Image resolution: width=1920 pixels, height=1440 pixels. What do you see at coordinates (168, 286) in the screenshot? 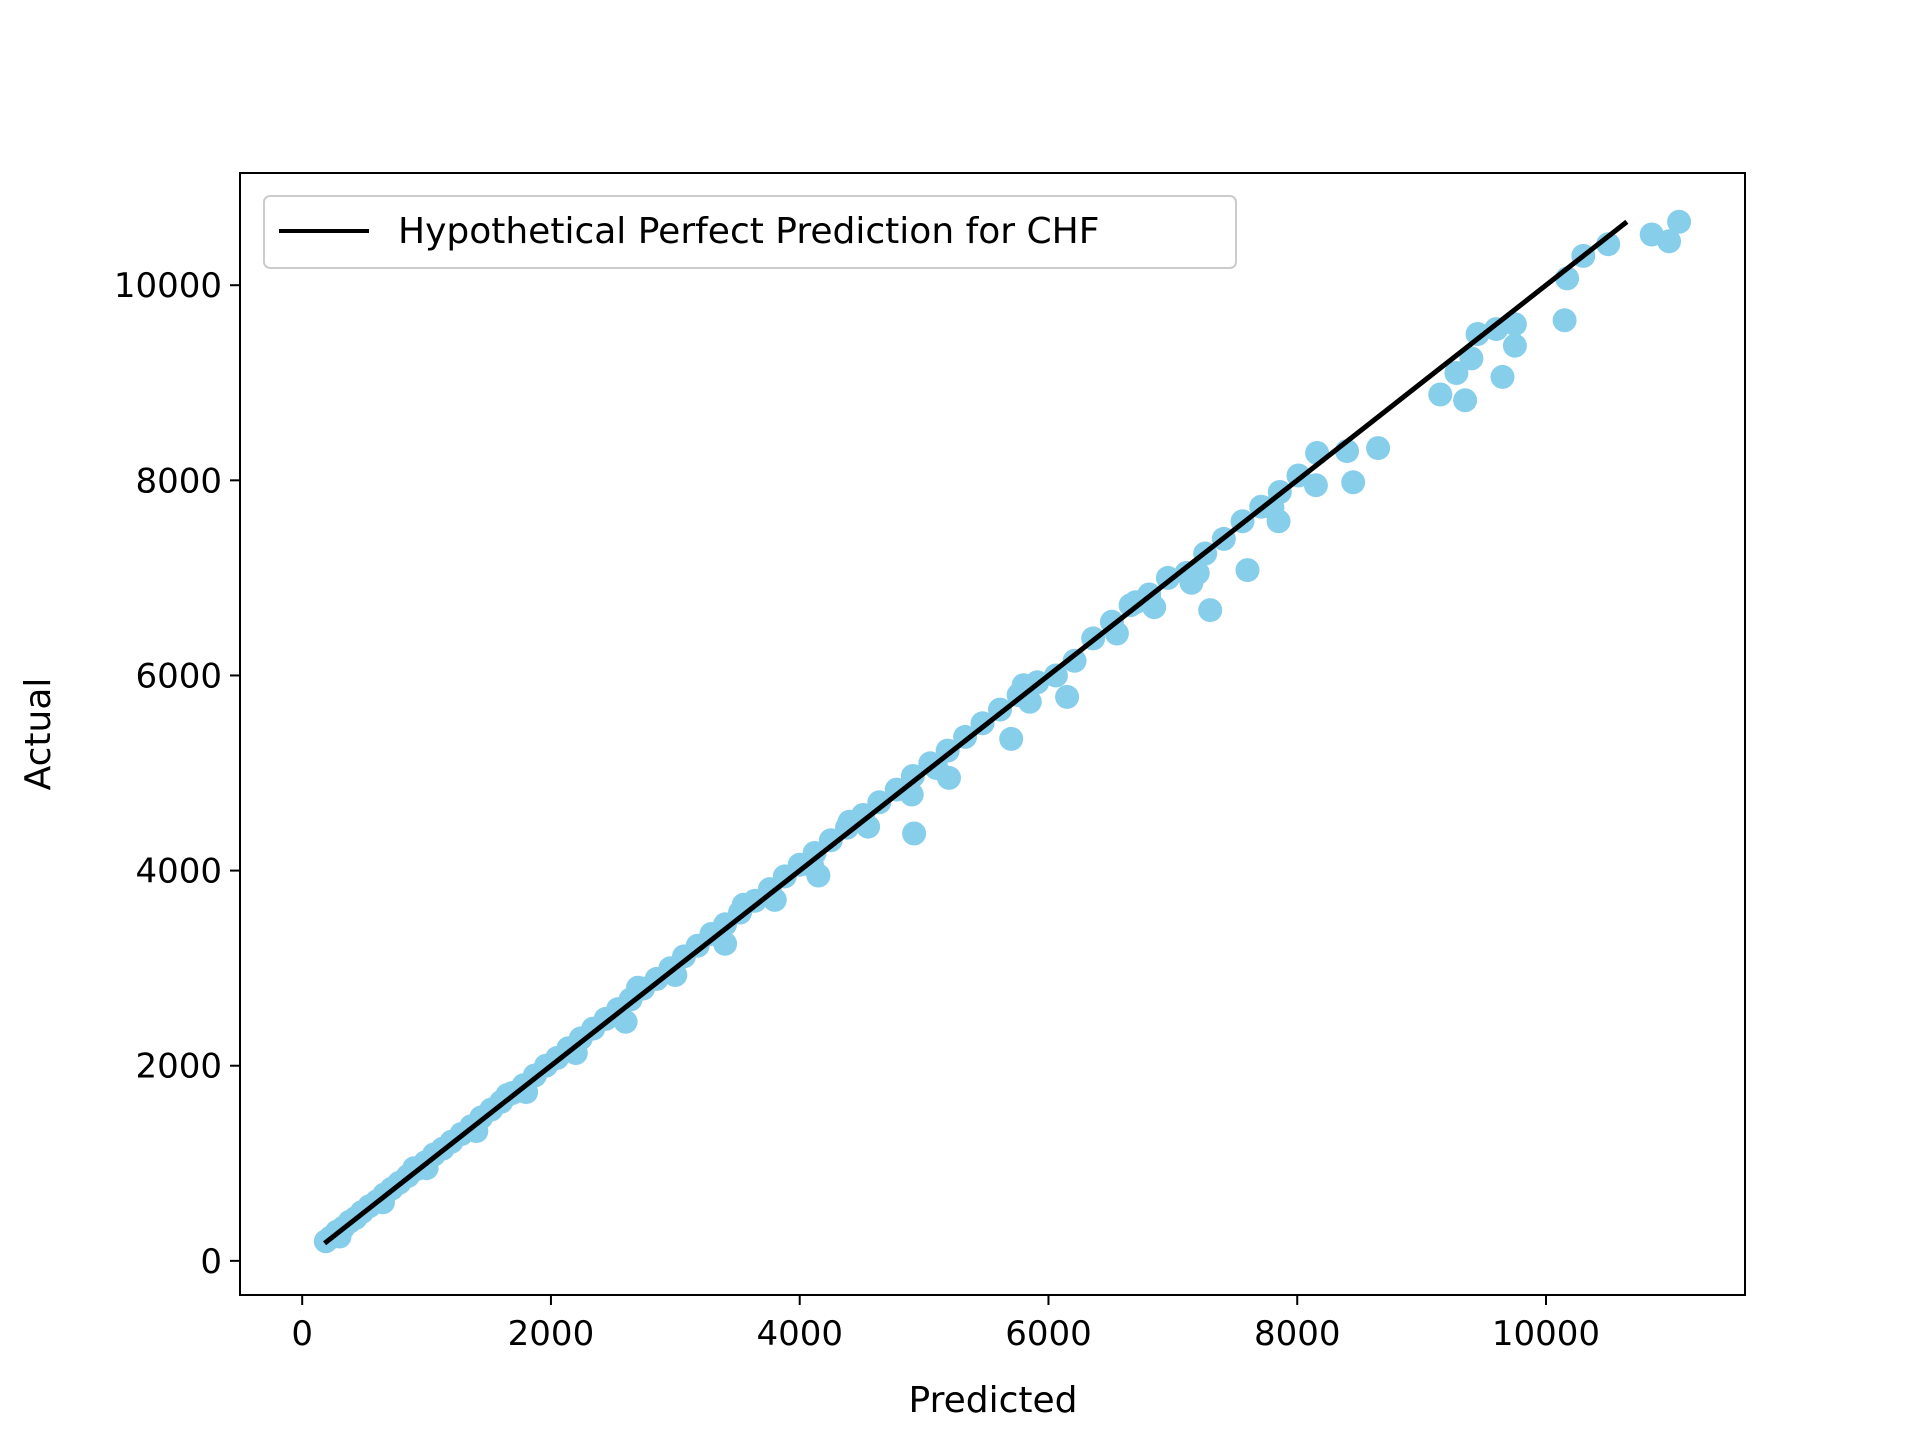
I see `y-tick-label: 10000` at bounding box center [168, 286].